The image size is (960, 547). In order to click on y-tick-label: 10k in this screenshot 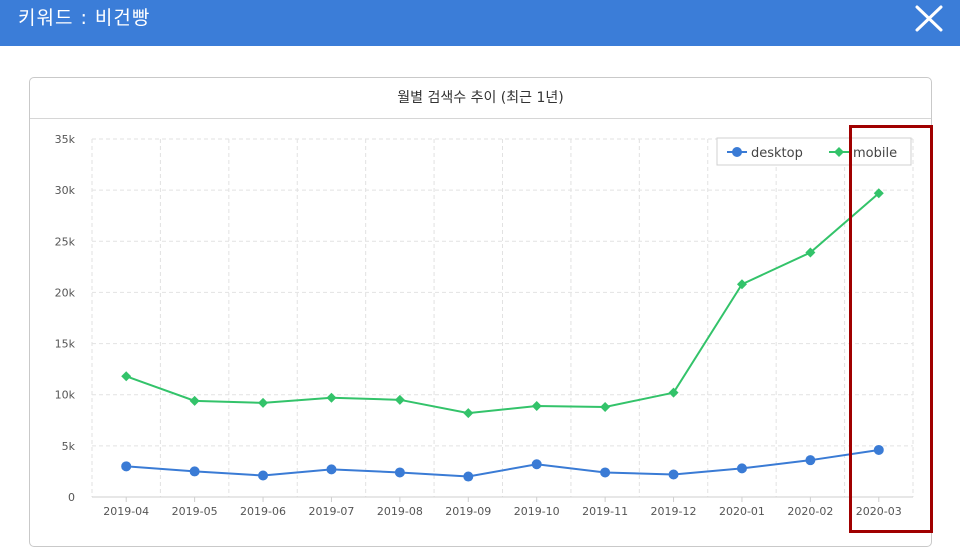, I will do `click(65, 395)`.